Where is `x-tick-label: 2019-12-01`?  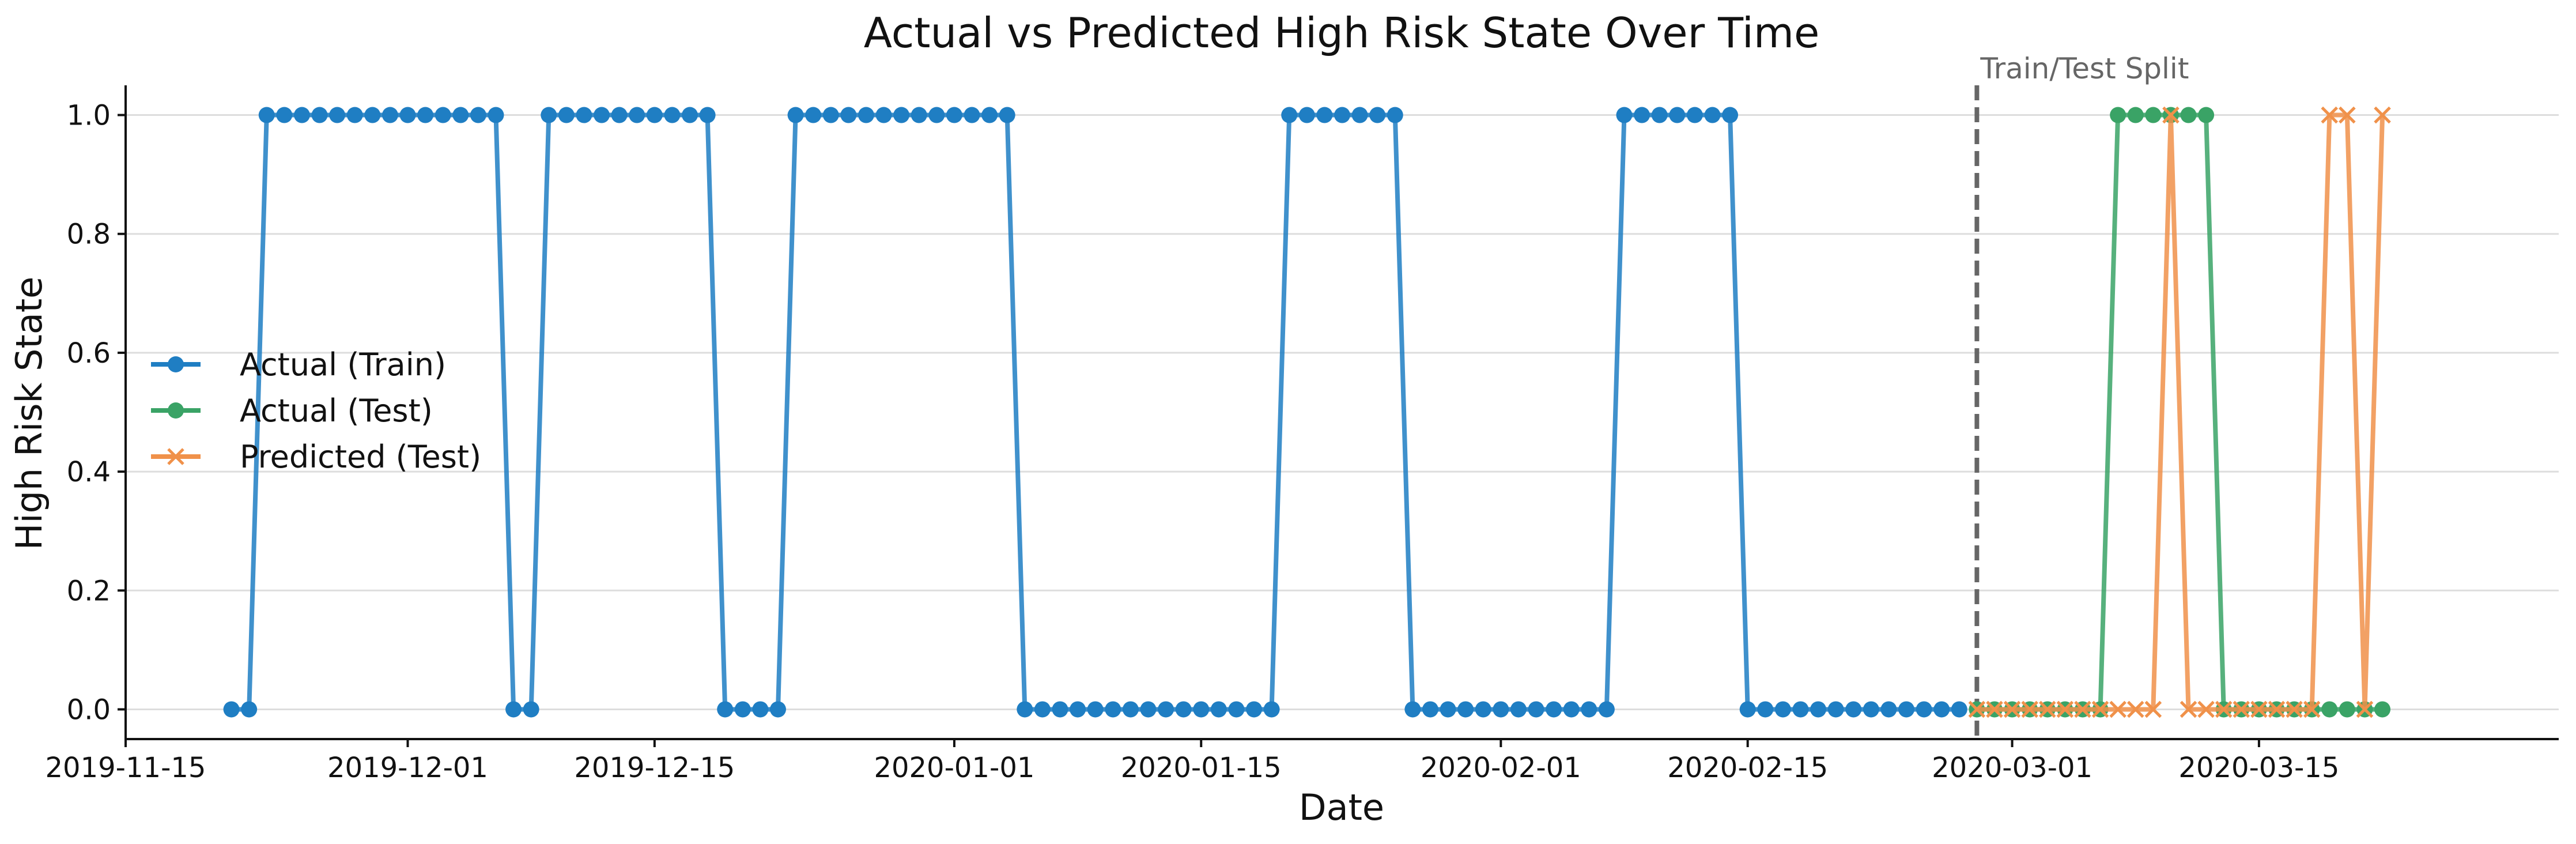 x-tick-label: 2019-12-01 is located at coordinates (408, 768).